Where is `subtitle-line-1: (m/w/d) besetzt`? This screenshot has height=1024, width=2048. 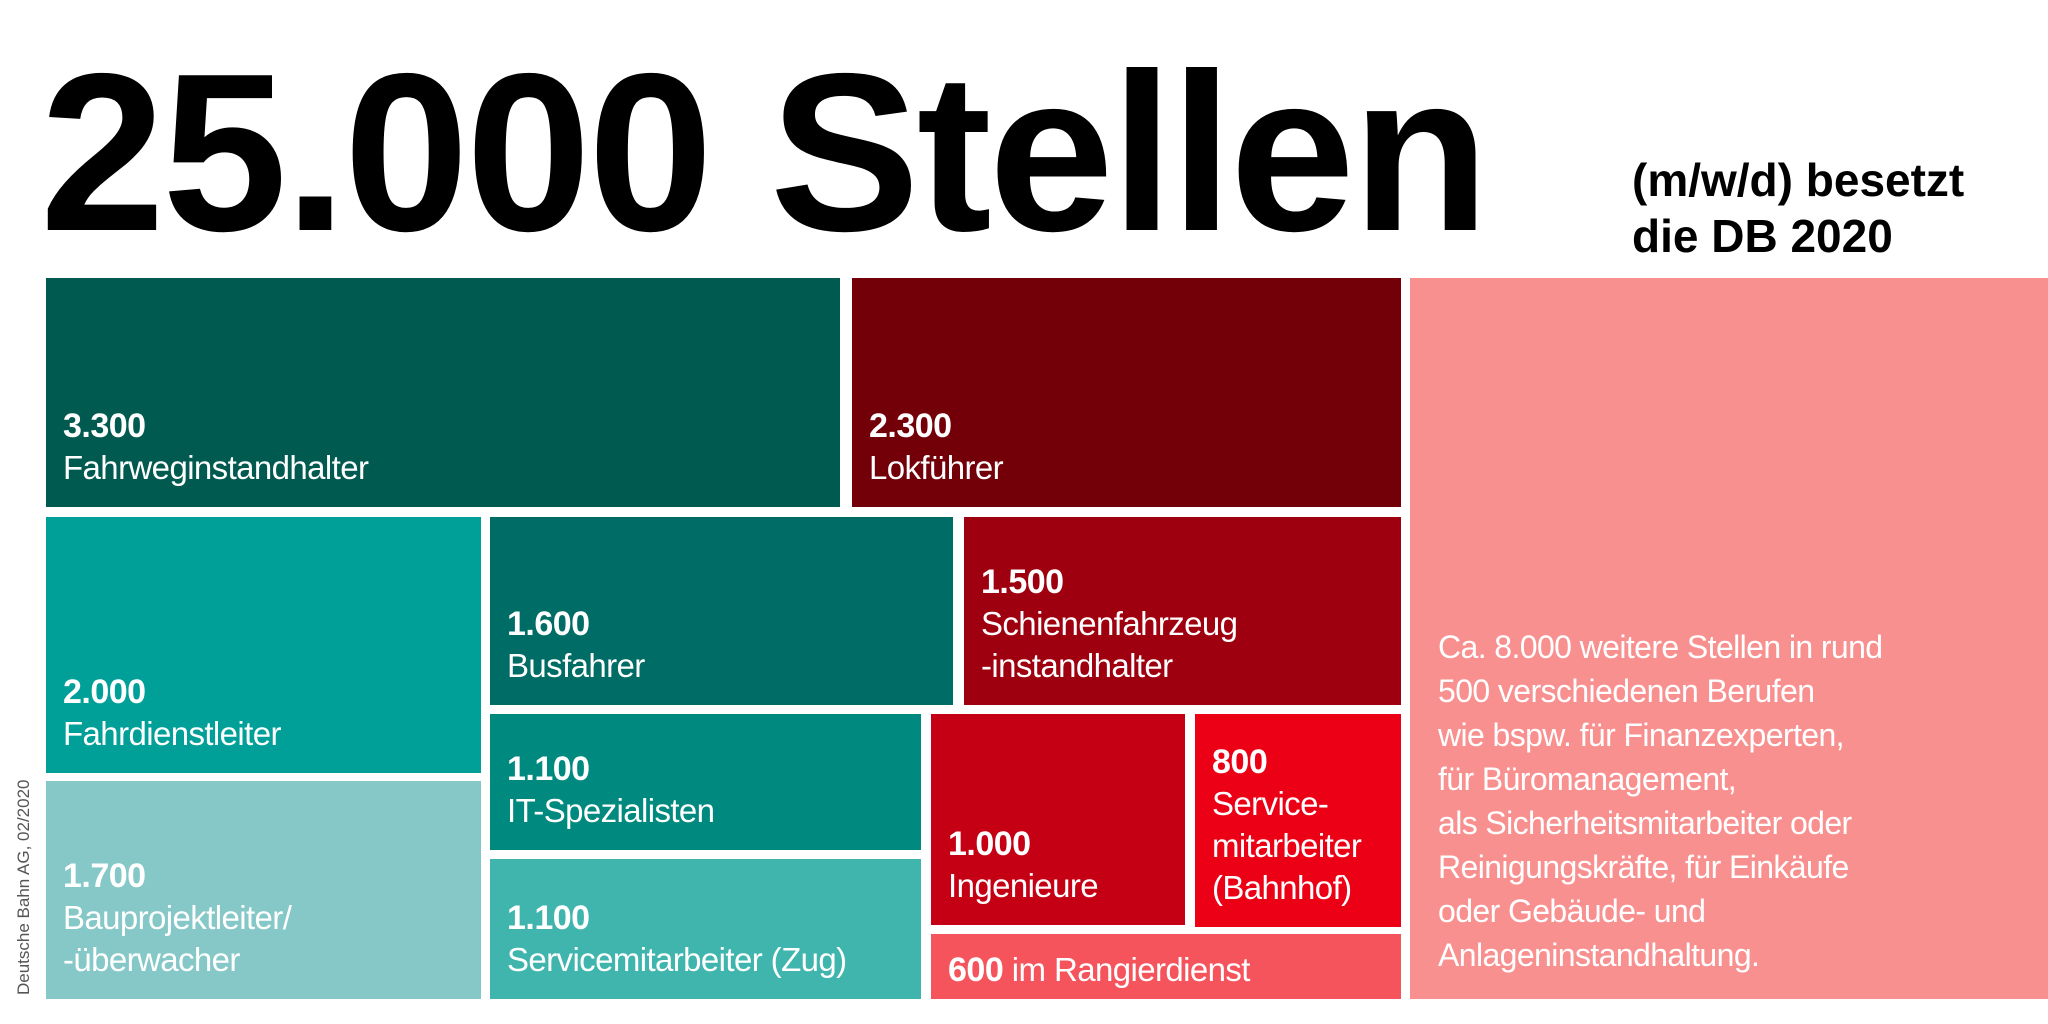 subtitle-line-1: (m/w/d) besetzt is located at coordinates (1798, 180).